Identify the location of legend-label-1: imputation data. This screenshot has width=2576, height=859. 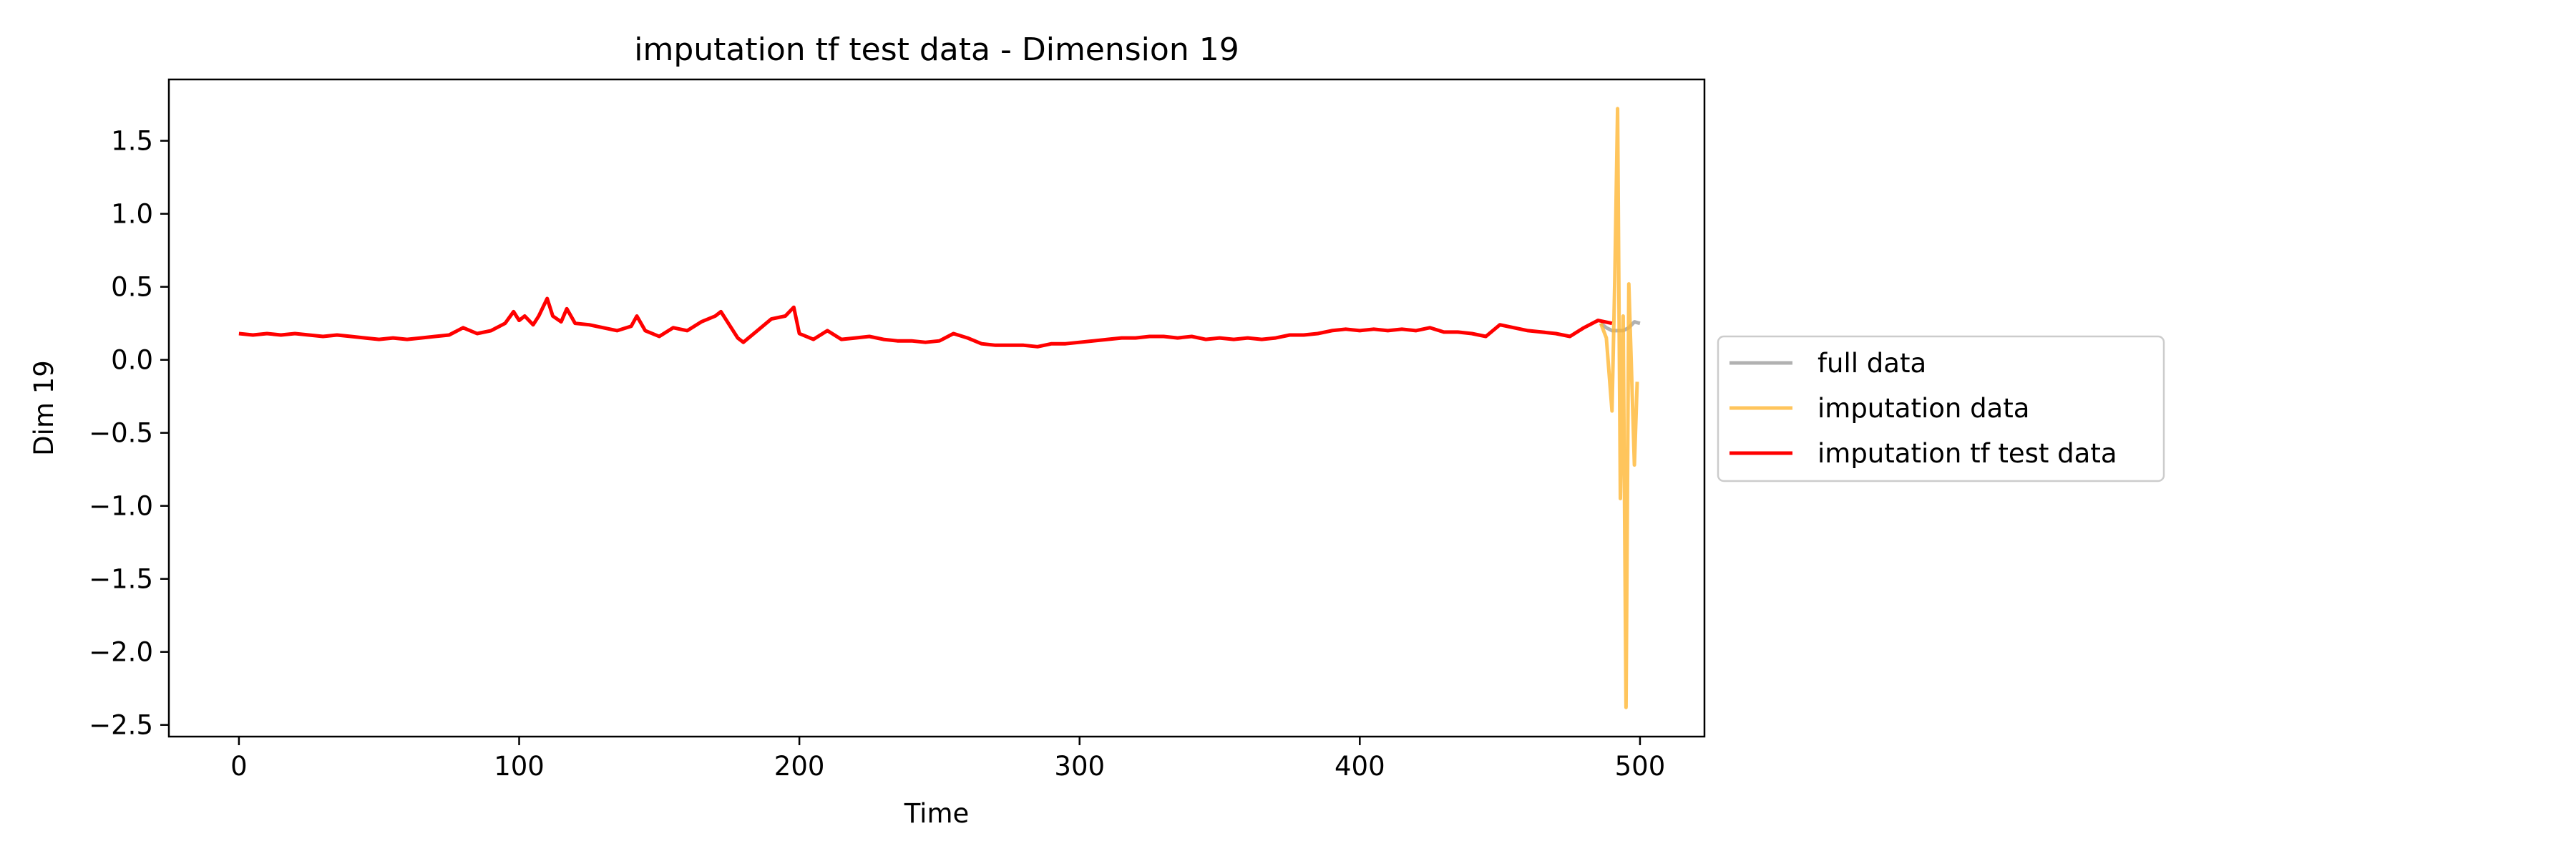
(1923, 408).